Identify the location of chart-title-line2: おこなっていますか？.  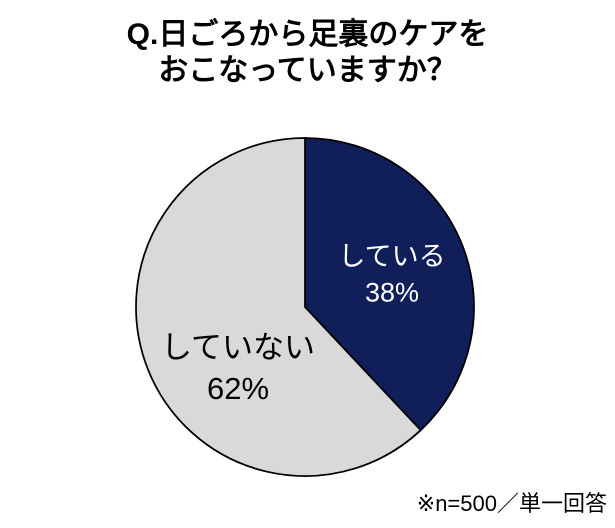
(307, 70).